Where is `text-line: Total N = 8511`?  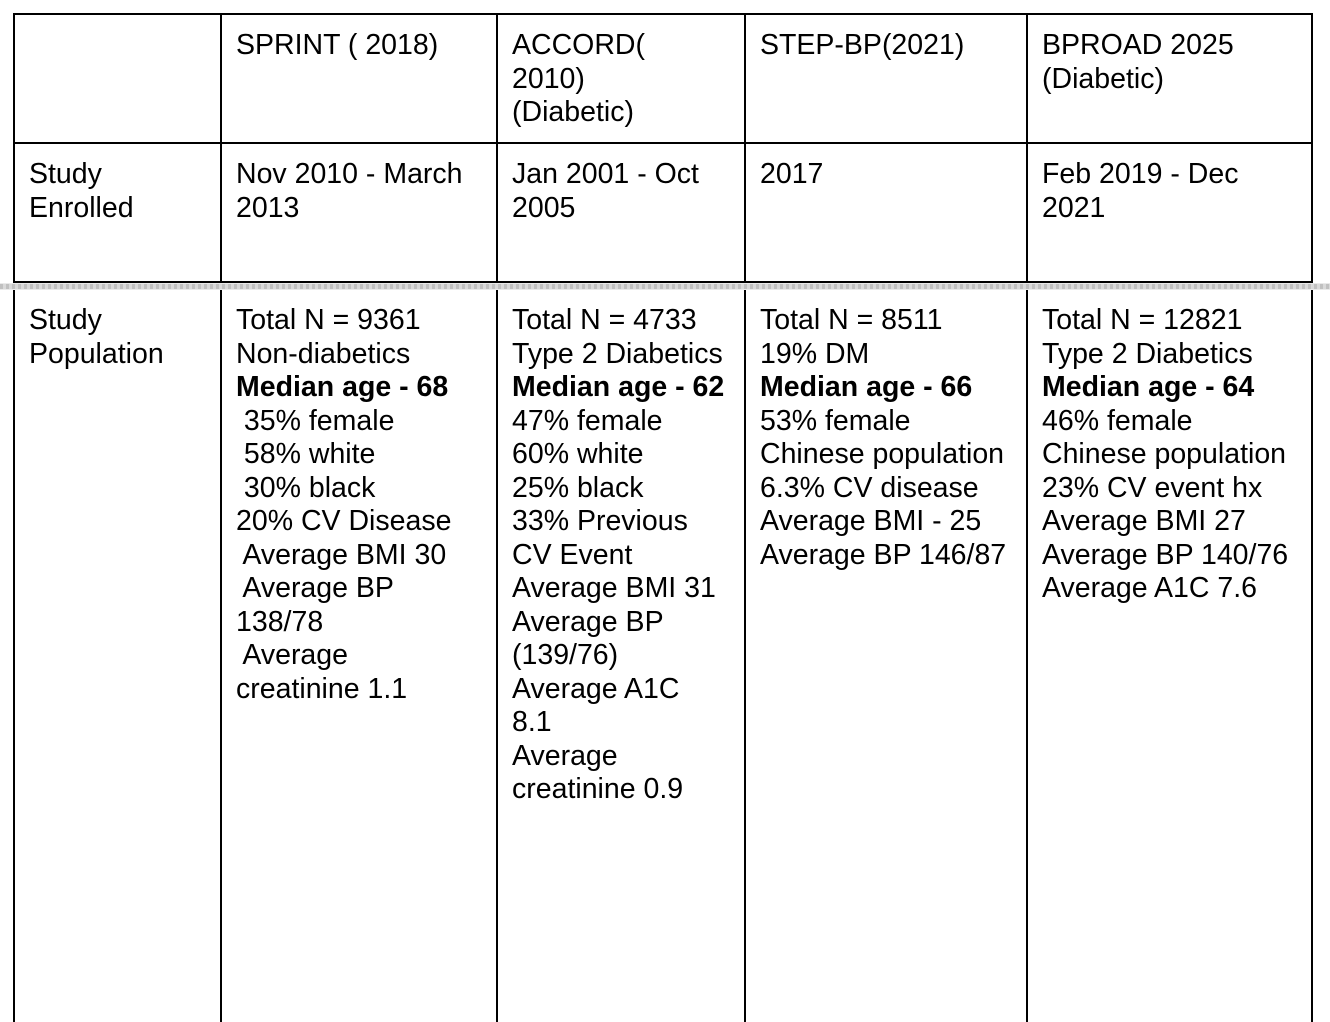
text-line: Total N = 8511 is located at coordinates (851, 320).